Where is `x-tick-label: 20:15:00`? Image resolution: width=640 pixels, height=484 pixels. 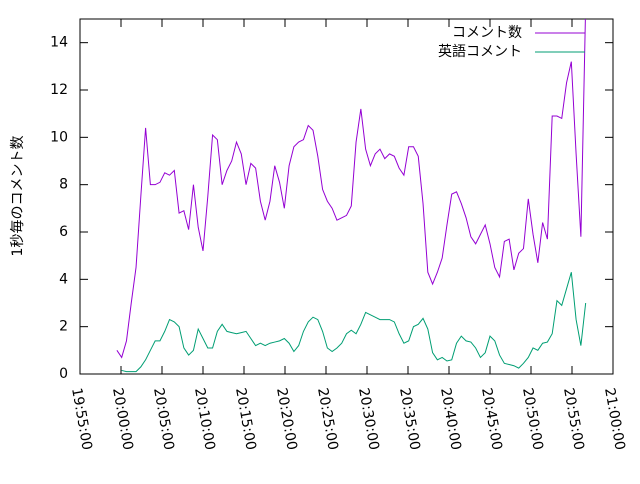 x-tick-label: 20:15:00 is located at coordinates (245, 419).